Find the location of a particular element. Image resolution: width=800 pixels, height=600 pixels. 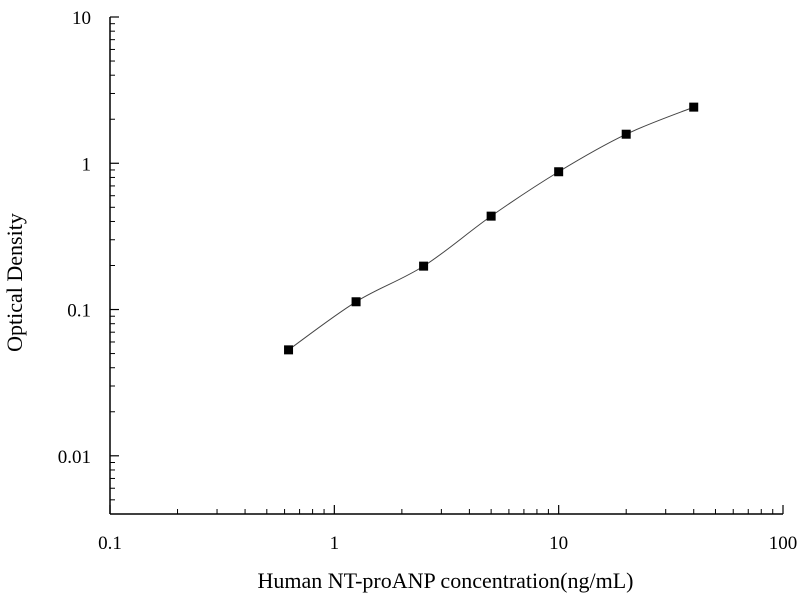

y-tick-label: 0.1 is located at coordinates (79, 311).